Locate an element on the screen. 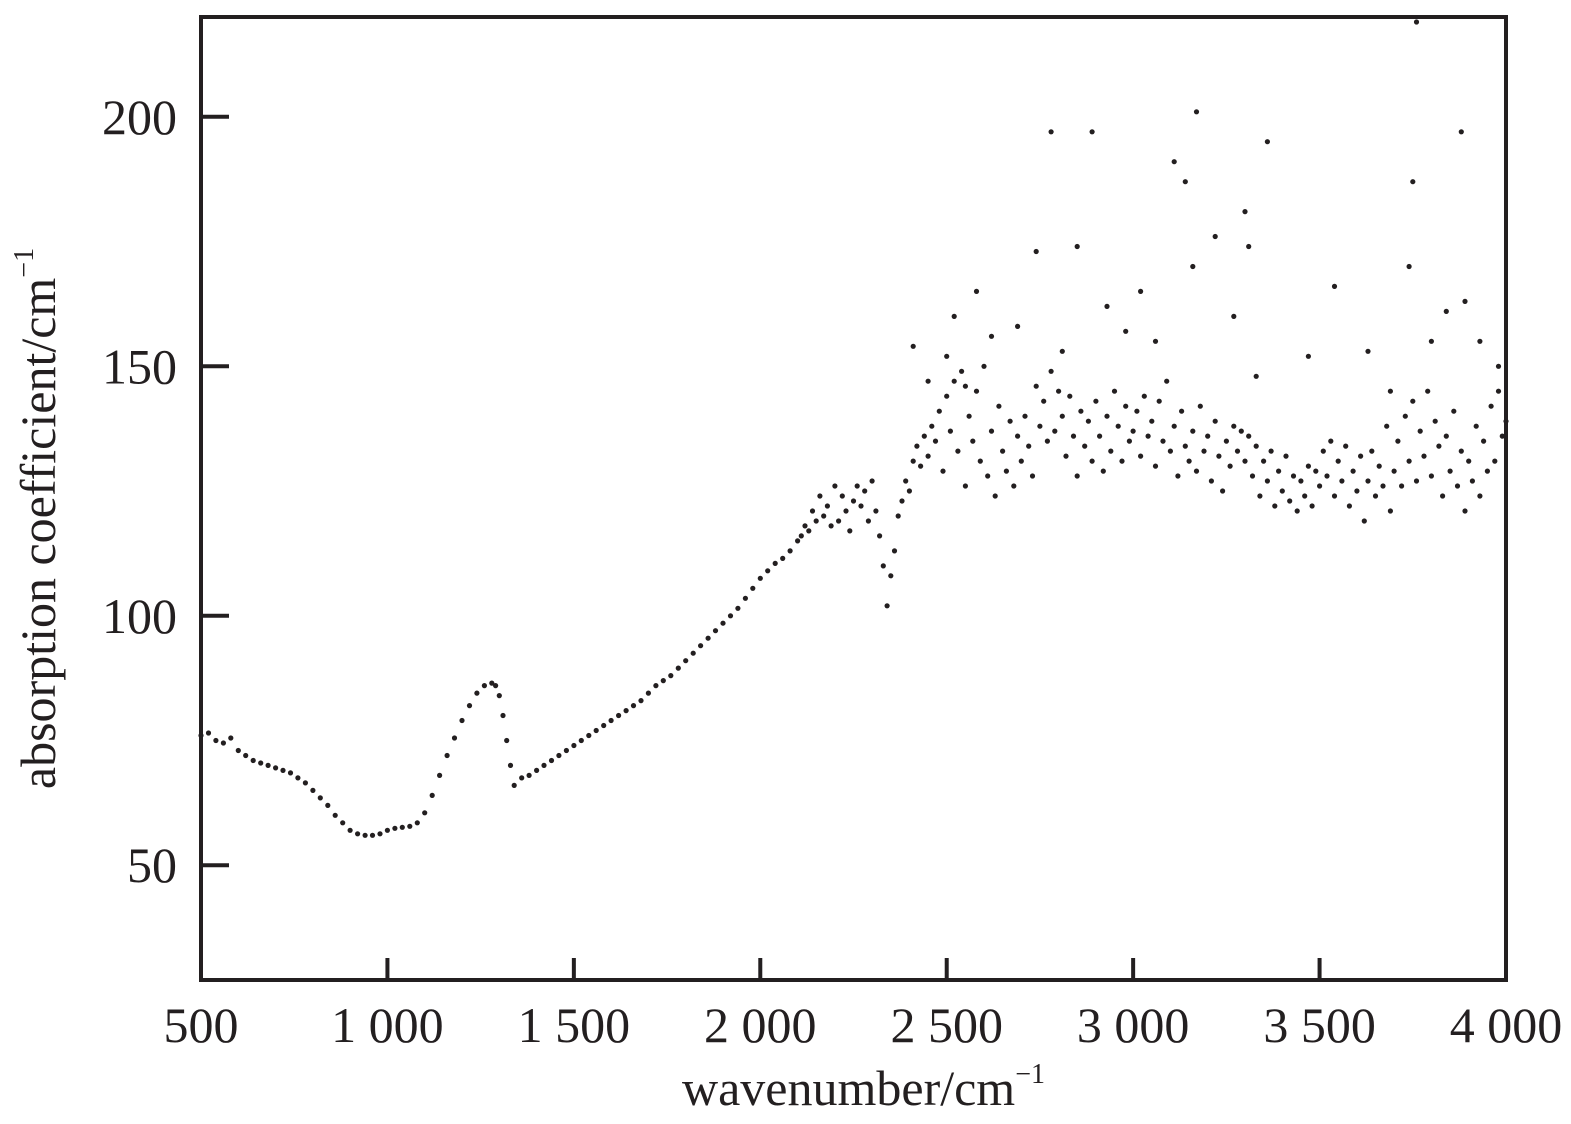  y-axis-title-superscript: −1 is located at coordinates (24, 263).